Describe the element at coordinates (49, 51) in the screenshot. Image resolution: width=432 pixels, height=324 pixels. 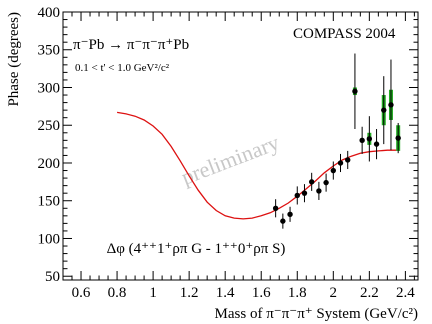
I see `y-tick-label: 350` at that location.